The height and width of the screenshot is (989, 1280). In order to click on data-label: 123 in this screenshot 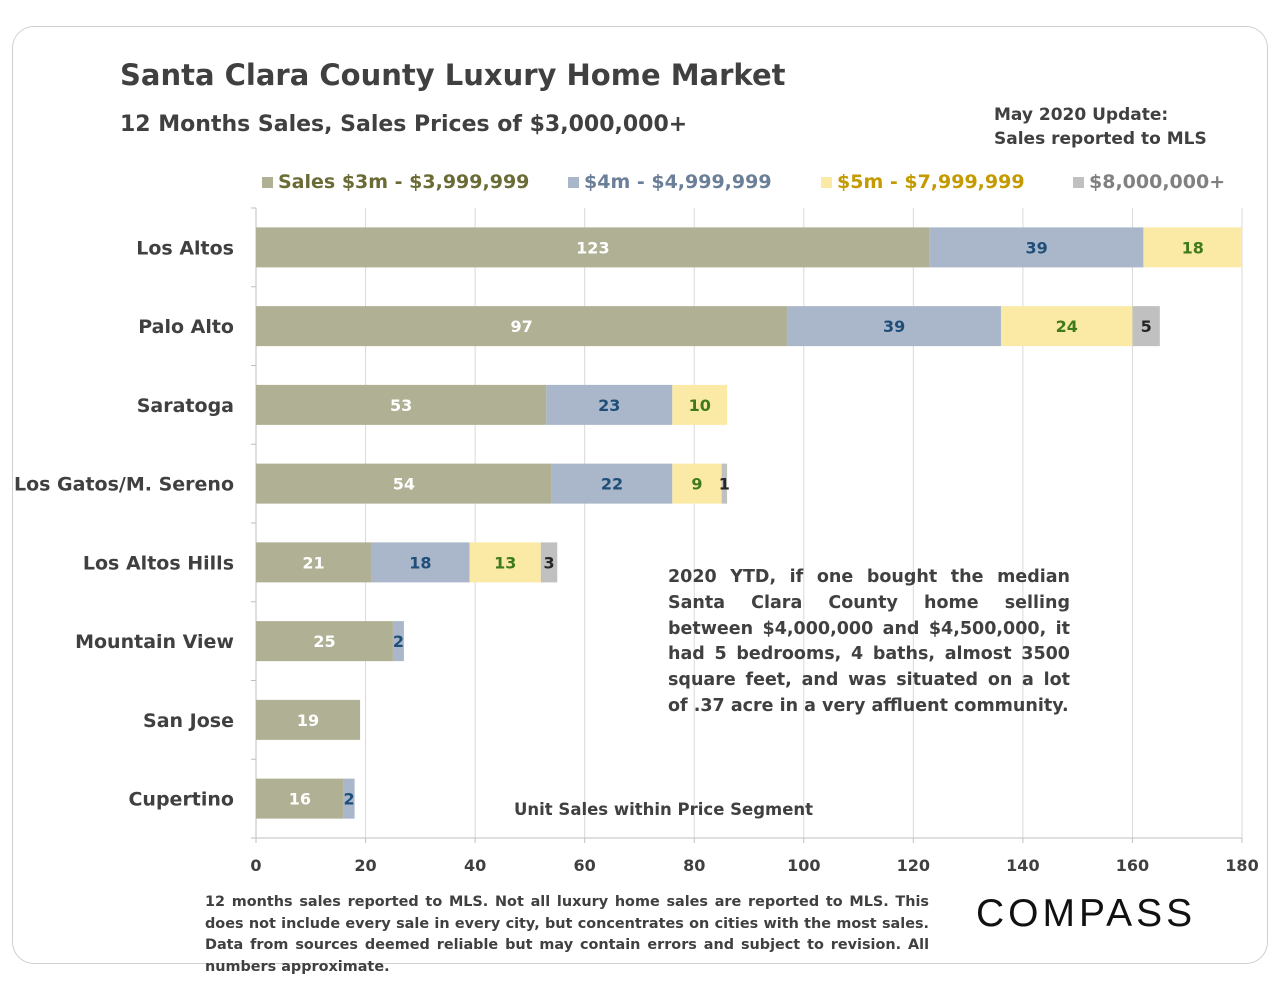, I will do `click(592, 247)`.